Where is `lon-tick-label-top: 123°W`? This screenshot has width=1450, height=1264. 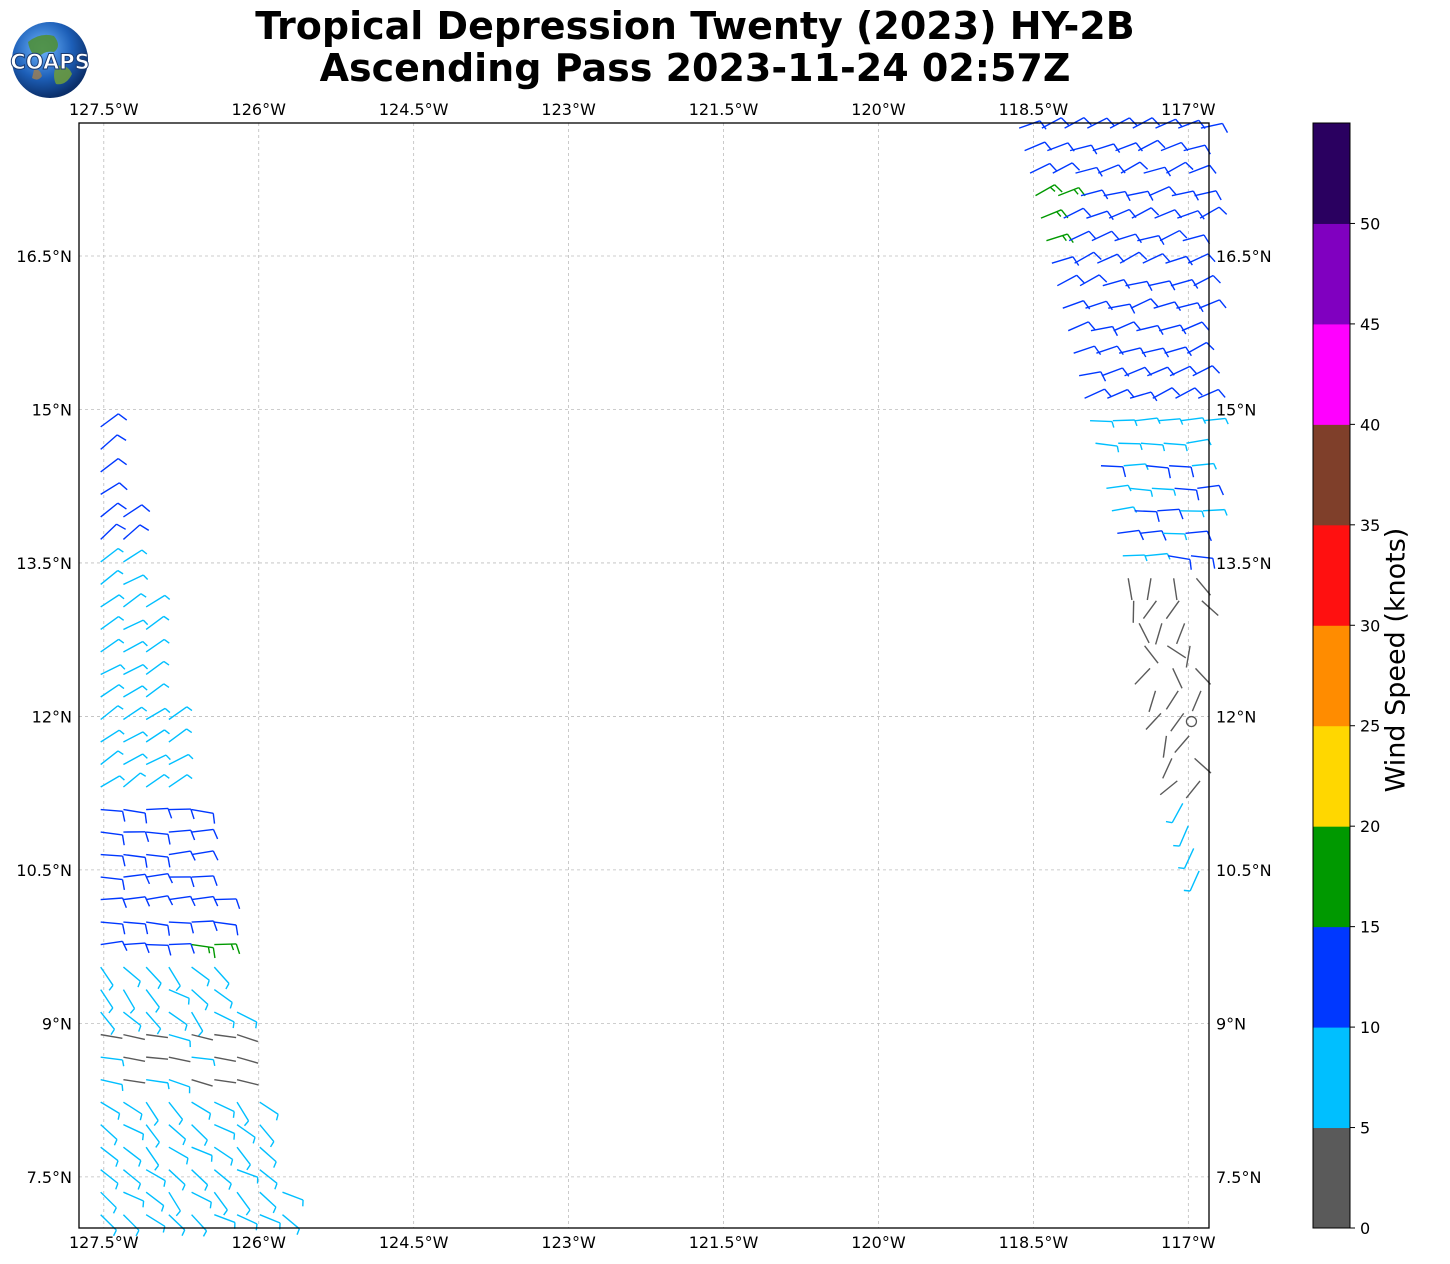 lon-tick-label-top: 123°W is located at coordinates (568, 109).